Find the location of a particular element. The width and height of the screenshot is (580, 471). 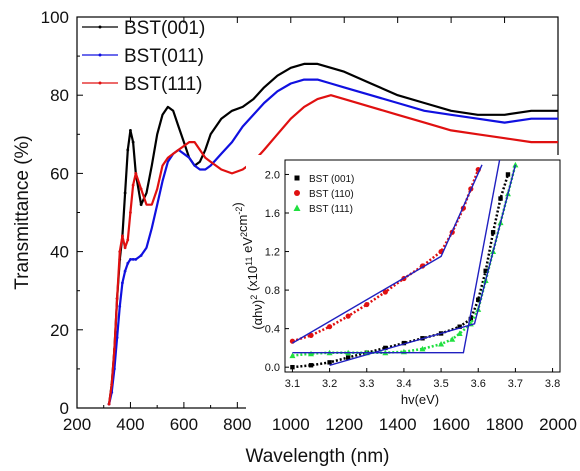

inset-x-tick-label: 3.8 is located at coordinates (552, 384).